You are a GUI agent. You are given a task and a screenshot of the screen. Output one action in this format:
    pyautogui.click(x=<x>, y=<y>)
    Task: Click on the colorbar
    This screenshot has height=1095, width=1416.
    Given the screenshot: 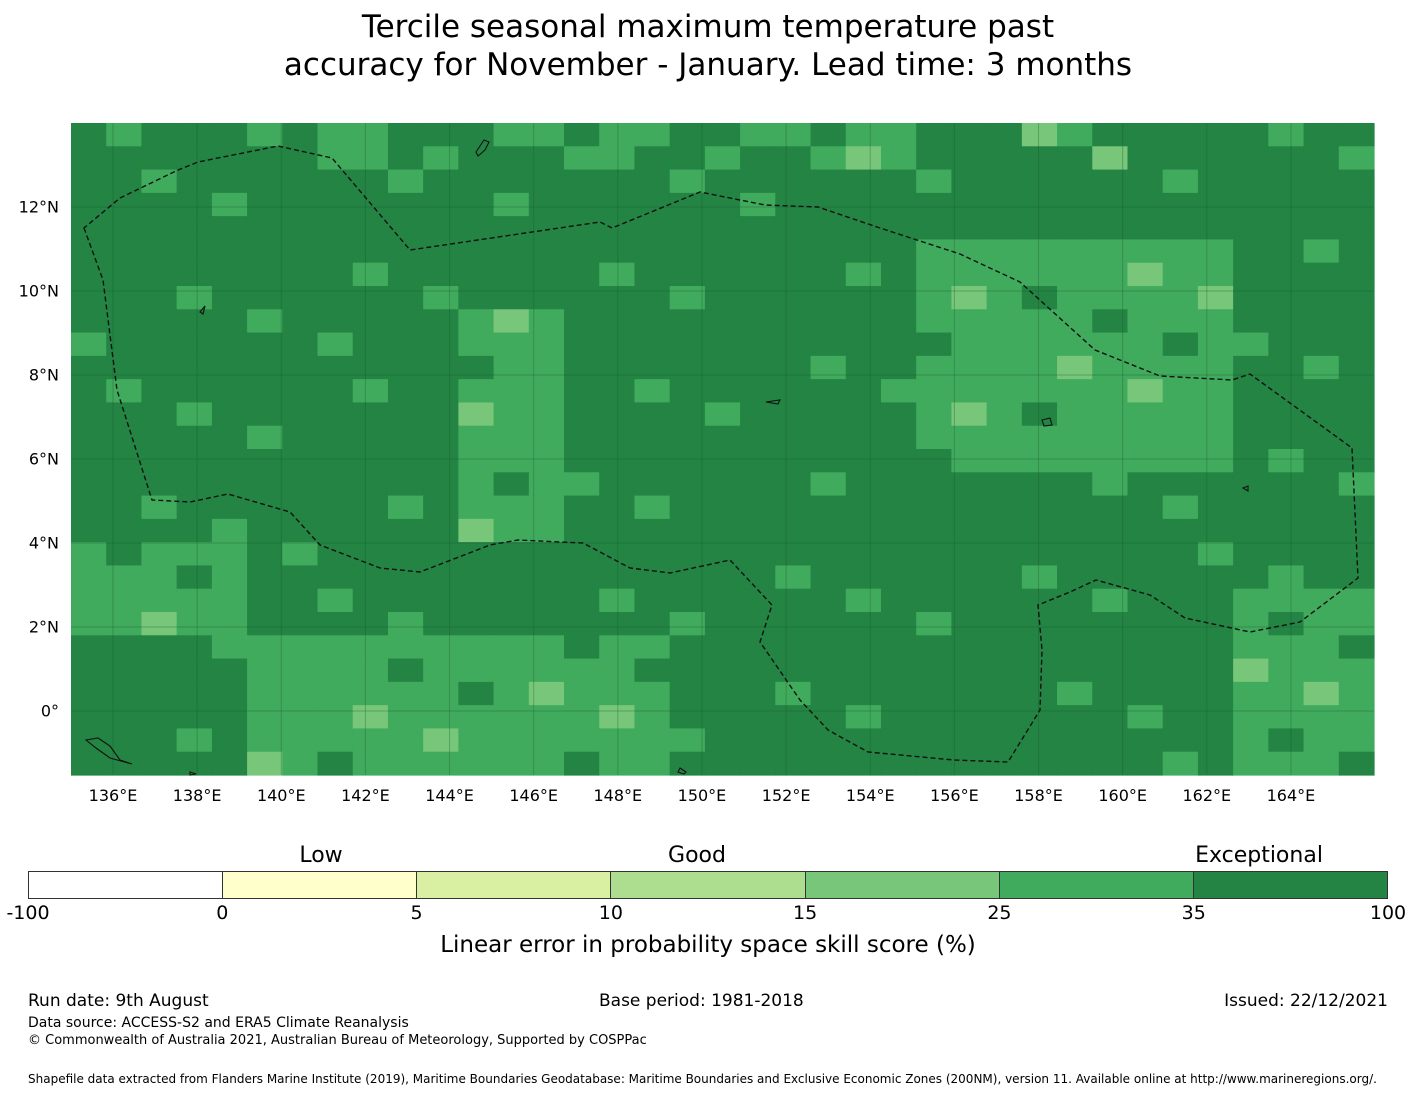 What is the action you would take?
    pyautogui.click(x=708, y=885)
    